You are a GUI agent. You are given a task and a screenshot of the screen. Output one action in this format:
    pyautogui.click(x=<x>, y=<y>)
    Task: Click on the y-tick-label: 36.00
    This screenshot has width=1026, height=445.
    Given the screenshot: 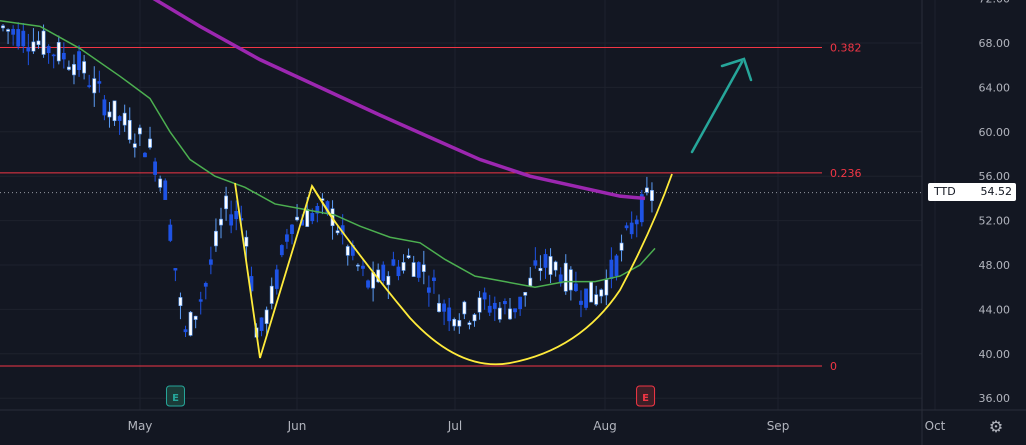 What is the action you would take?
    pyautogui.click(x=995, y=398)
    